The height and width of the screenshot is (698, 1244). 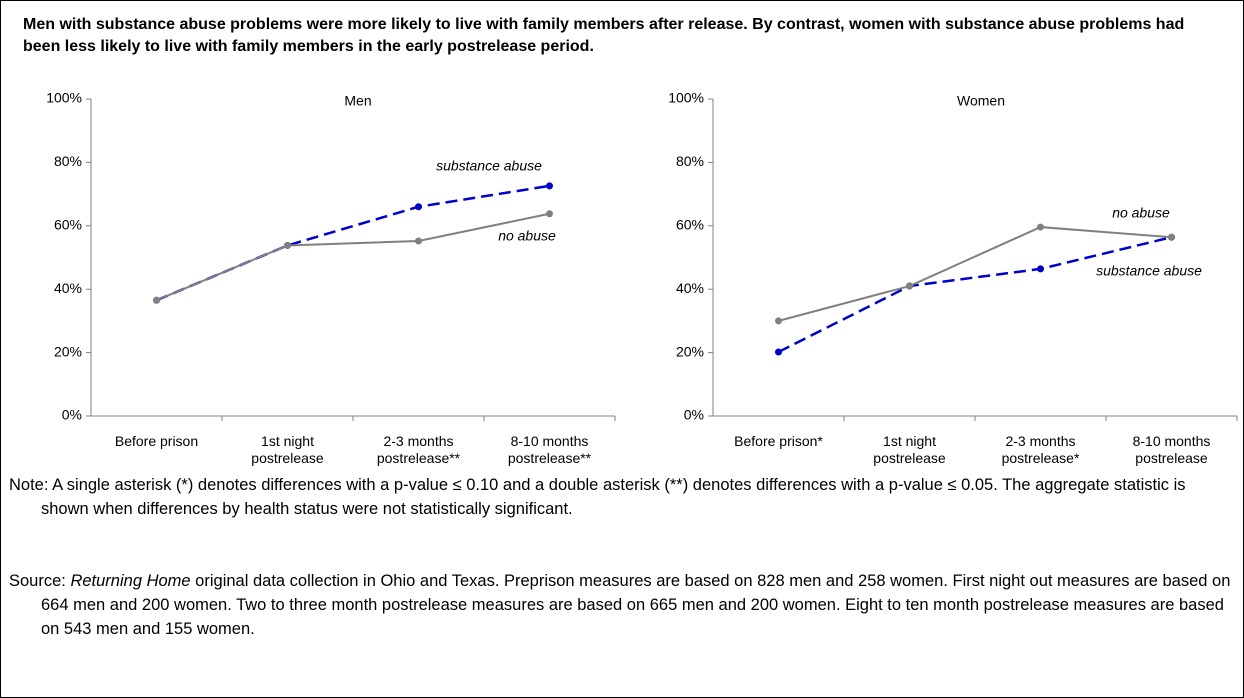 I want to click on x-tick-label: 8-10 months postrelease, so click(x=1171, y=449).